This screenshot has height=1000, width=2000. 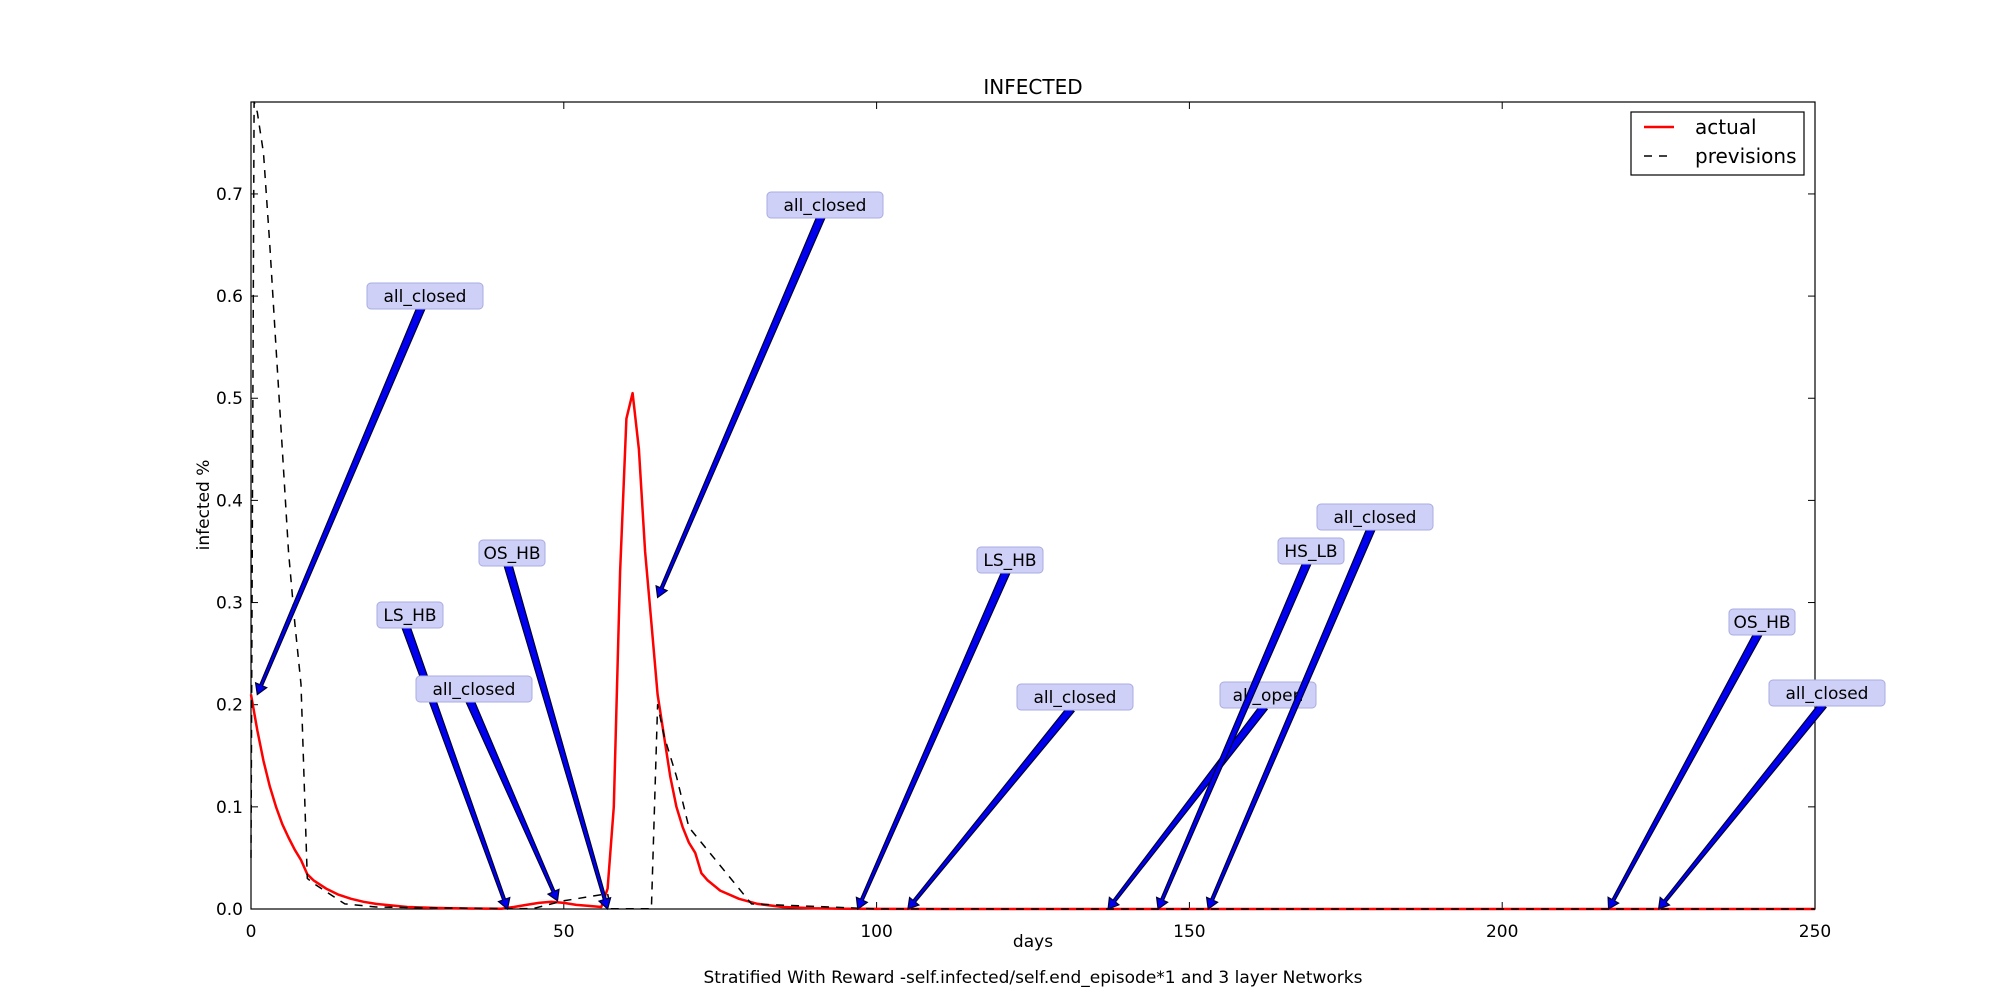 What do you see at coordinates (251, 932) in the screenshot?
I see `x-tick-label: 0` at bounding box center [251, 932].